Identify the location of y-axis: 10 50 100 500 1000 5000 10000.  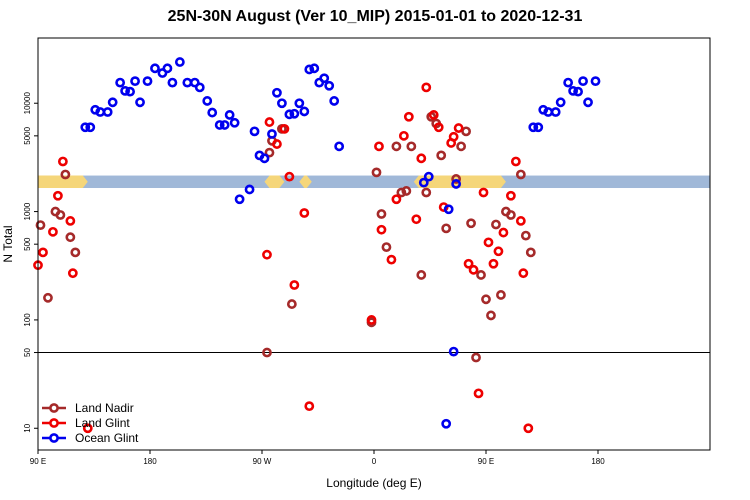
(30, 262).